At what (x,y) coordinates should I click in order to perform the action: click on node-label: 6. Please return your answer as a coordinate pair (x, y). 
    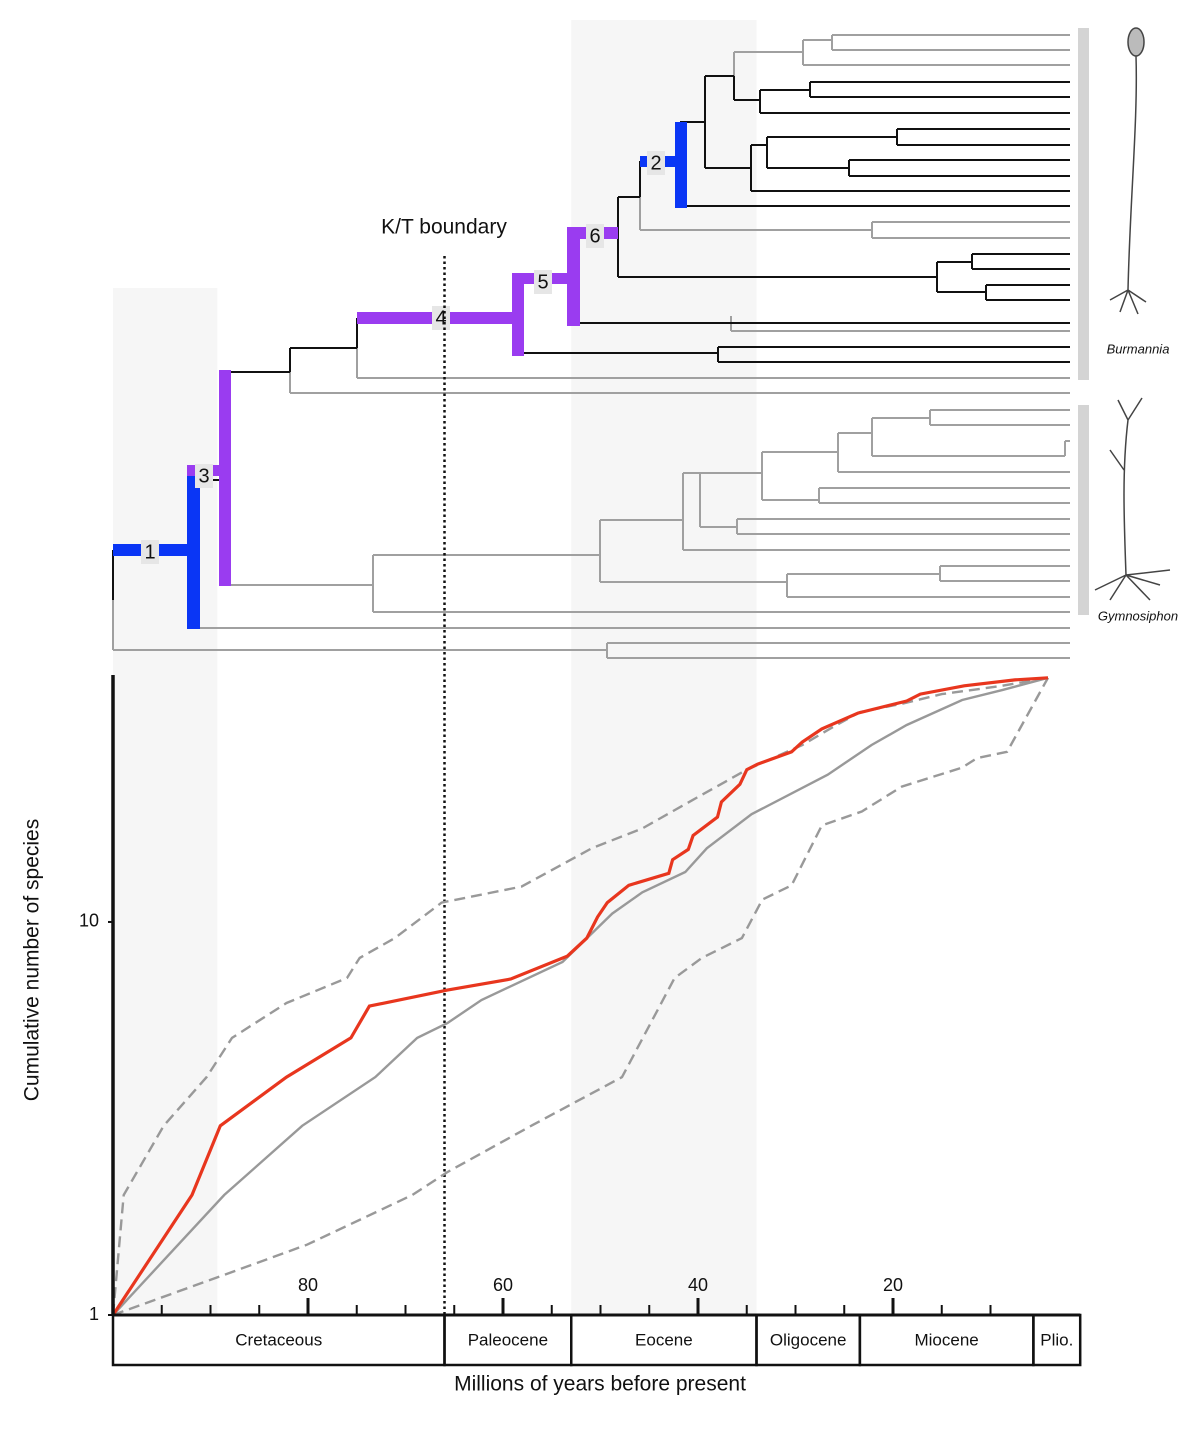
    Looking at the image, I should click on (594, 236).